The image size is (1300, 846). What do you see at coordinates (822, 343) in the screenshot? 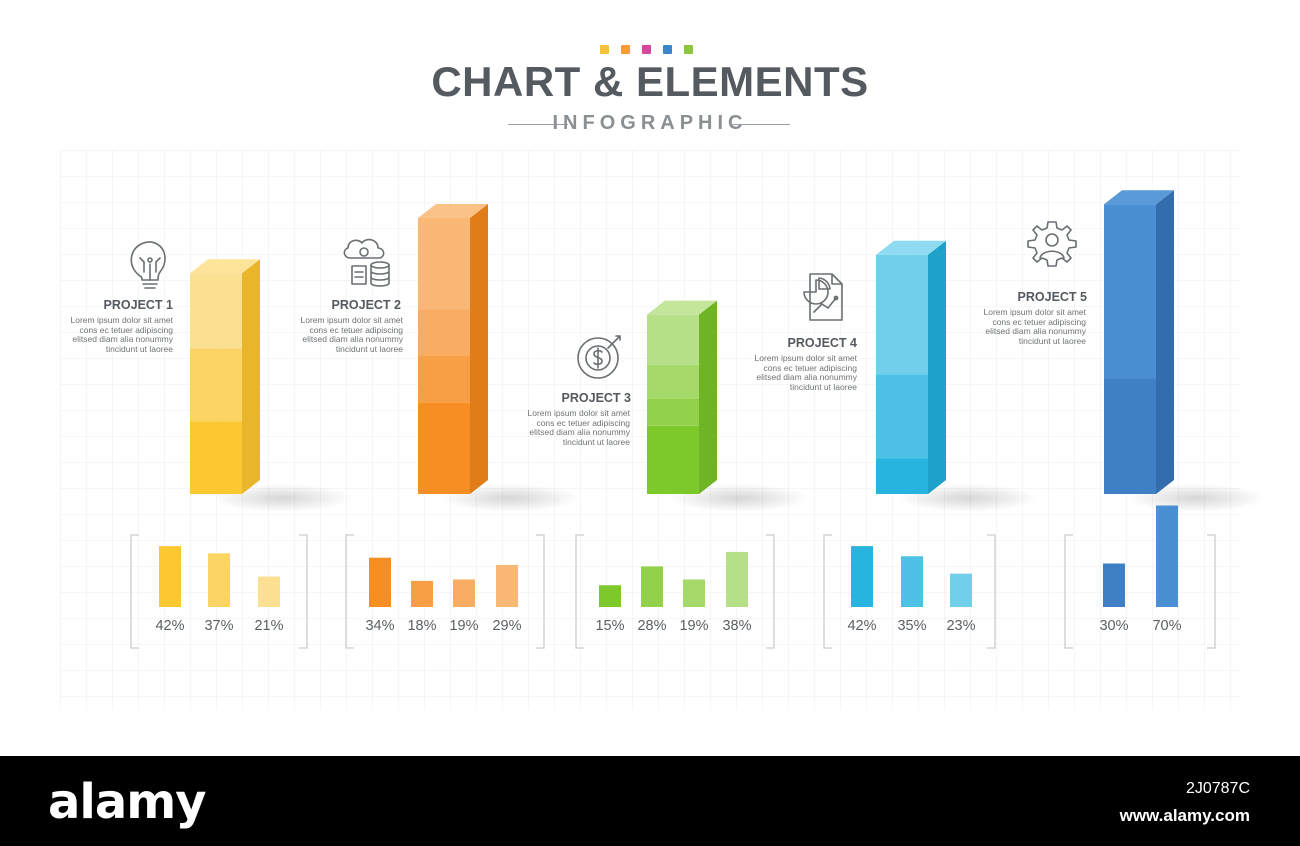
I see `project-4-label: PROJECT 4` at bounding box center [822, 343].